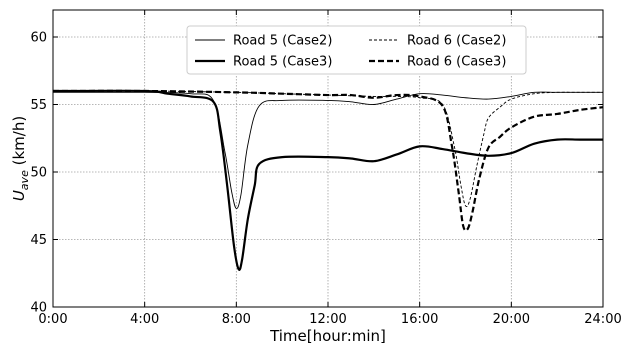 The height and width of the screenshot is (350, 624). I want to click on legend-item: Road 5 (Case3), so click(263, 62).